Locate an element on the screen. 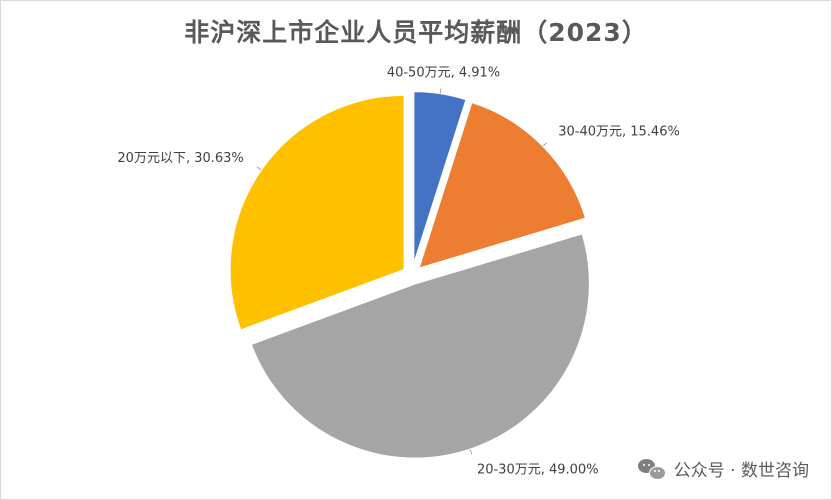 This screenshot has width=832, height=500. pie-data-label-0: 40-50万元, 4.91% is located at coordinates (443, 72).